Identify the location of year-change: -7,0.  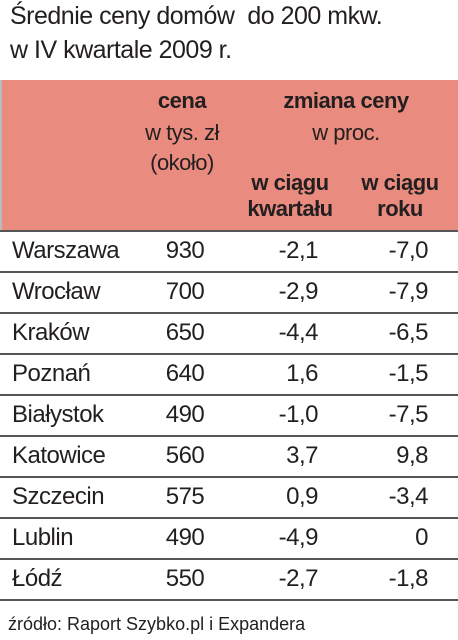
(408, 250).